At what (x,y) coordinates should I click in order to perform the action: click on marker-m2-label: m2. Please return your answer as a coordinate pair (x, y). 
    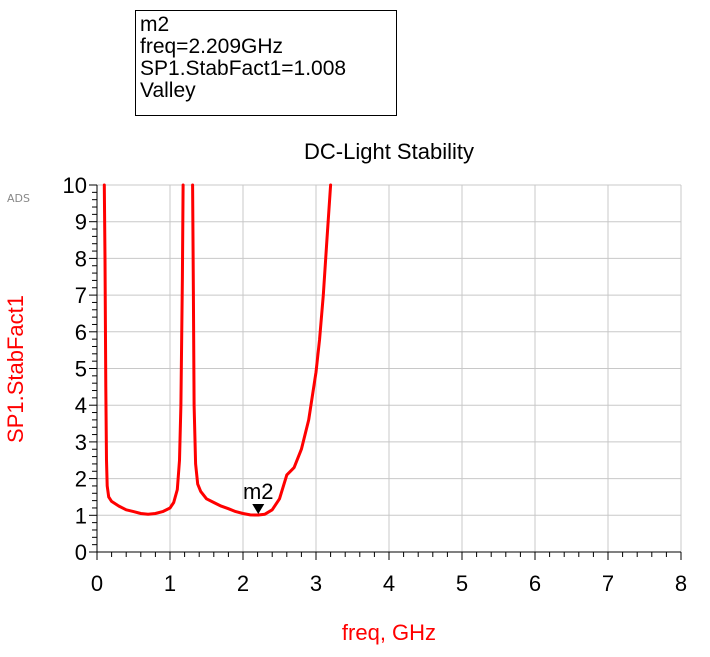
    Looking at the image, I should click on (258, 491).